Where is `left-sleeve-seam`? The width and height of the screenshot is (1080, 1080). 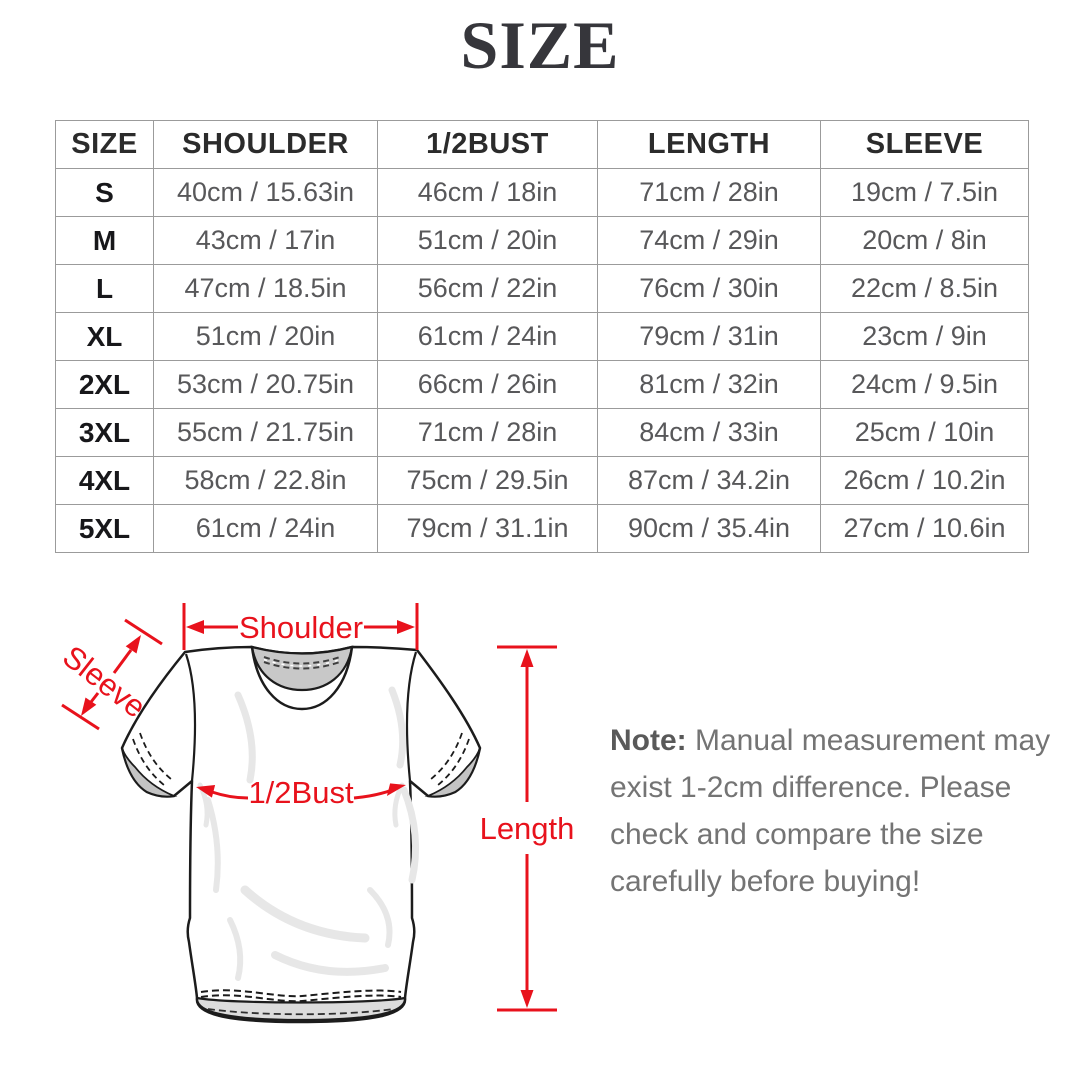
left-sleeve-seam is located at coordinates (190, 717).